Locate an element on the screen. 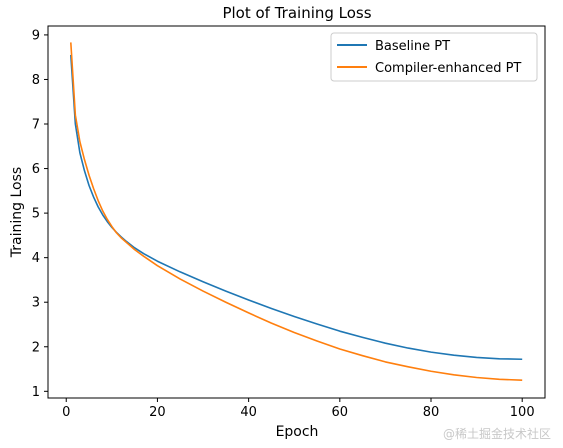 This screenshot has height=448, width=563. y-tick-label: 4 is located at coordinates (36, 258).